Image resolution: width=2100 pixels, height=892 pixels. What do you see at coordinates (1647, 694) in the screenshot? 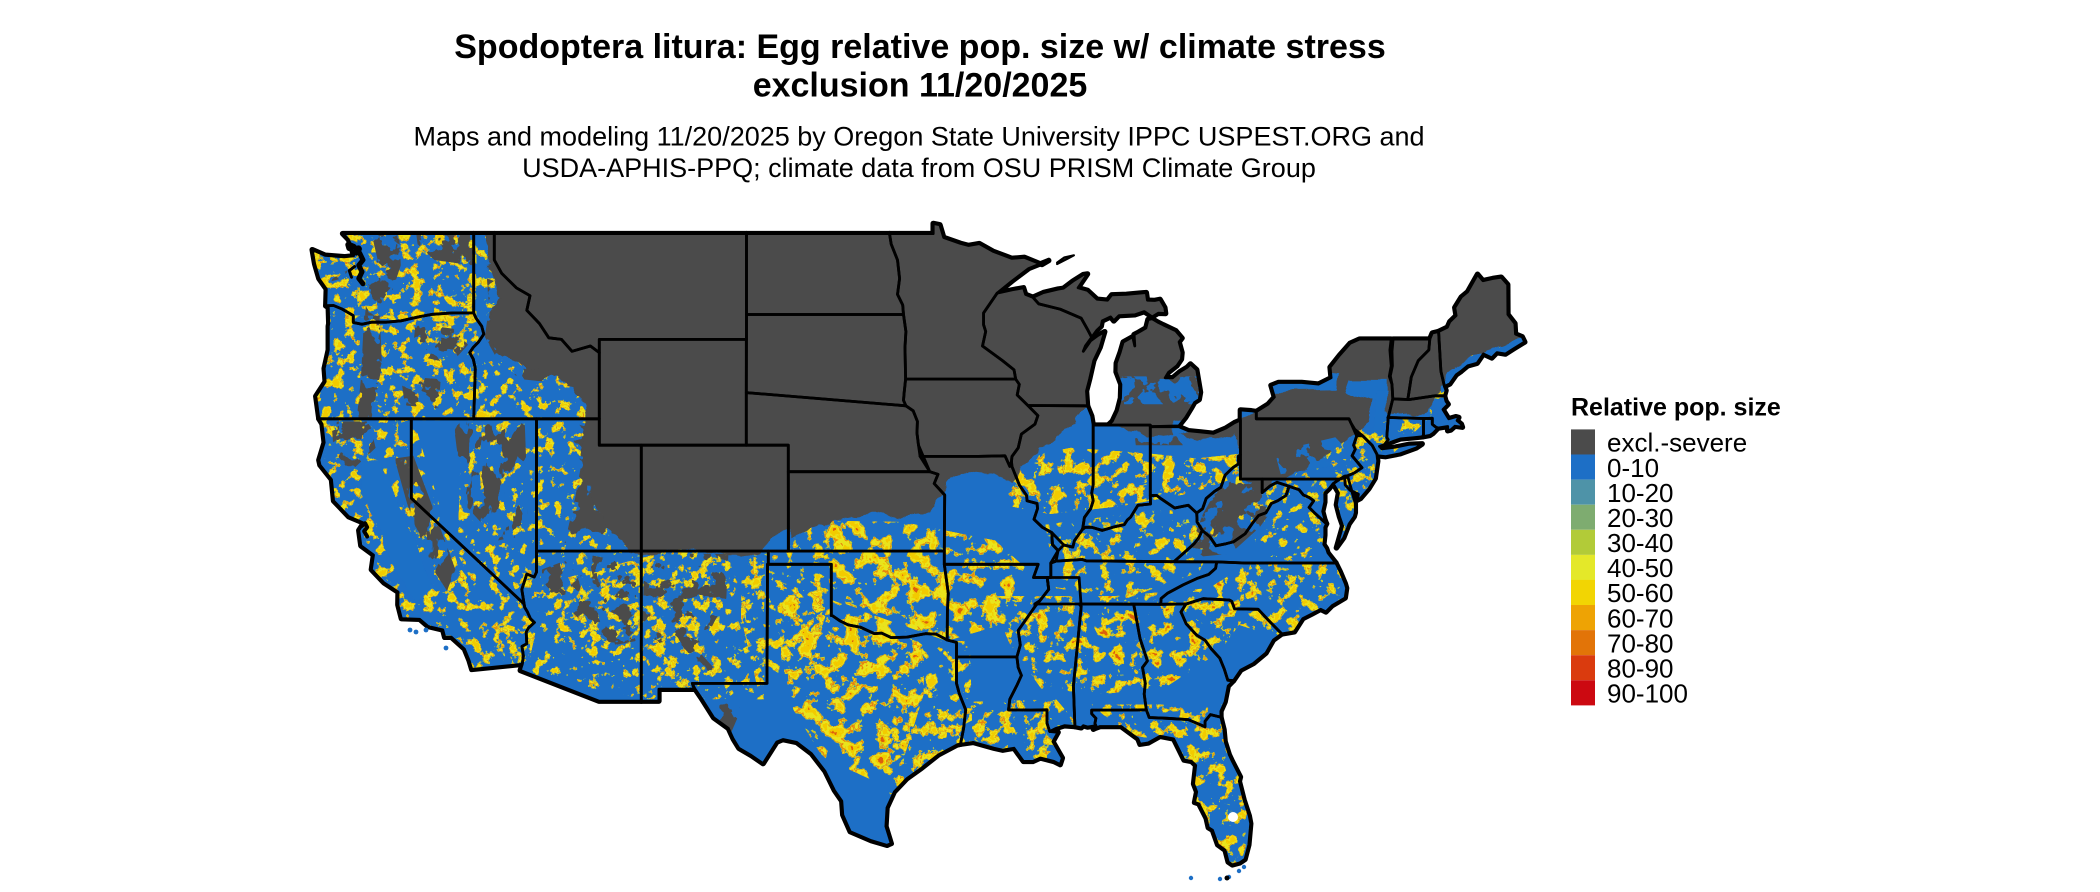
I see `svg-text: 90-100` at bounding box center [1647, 694].